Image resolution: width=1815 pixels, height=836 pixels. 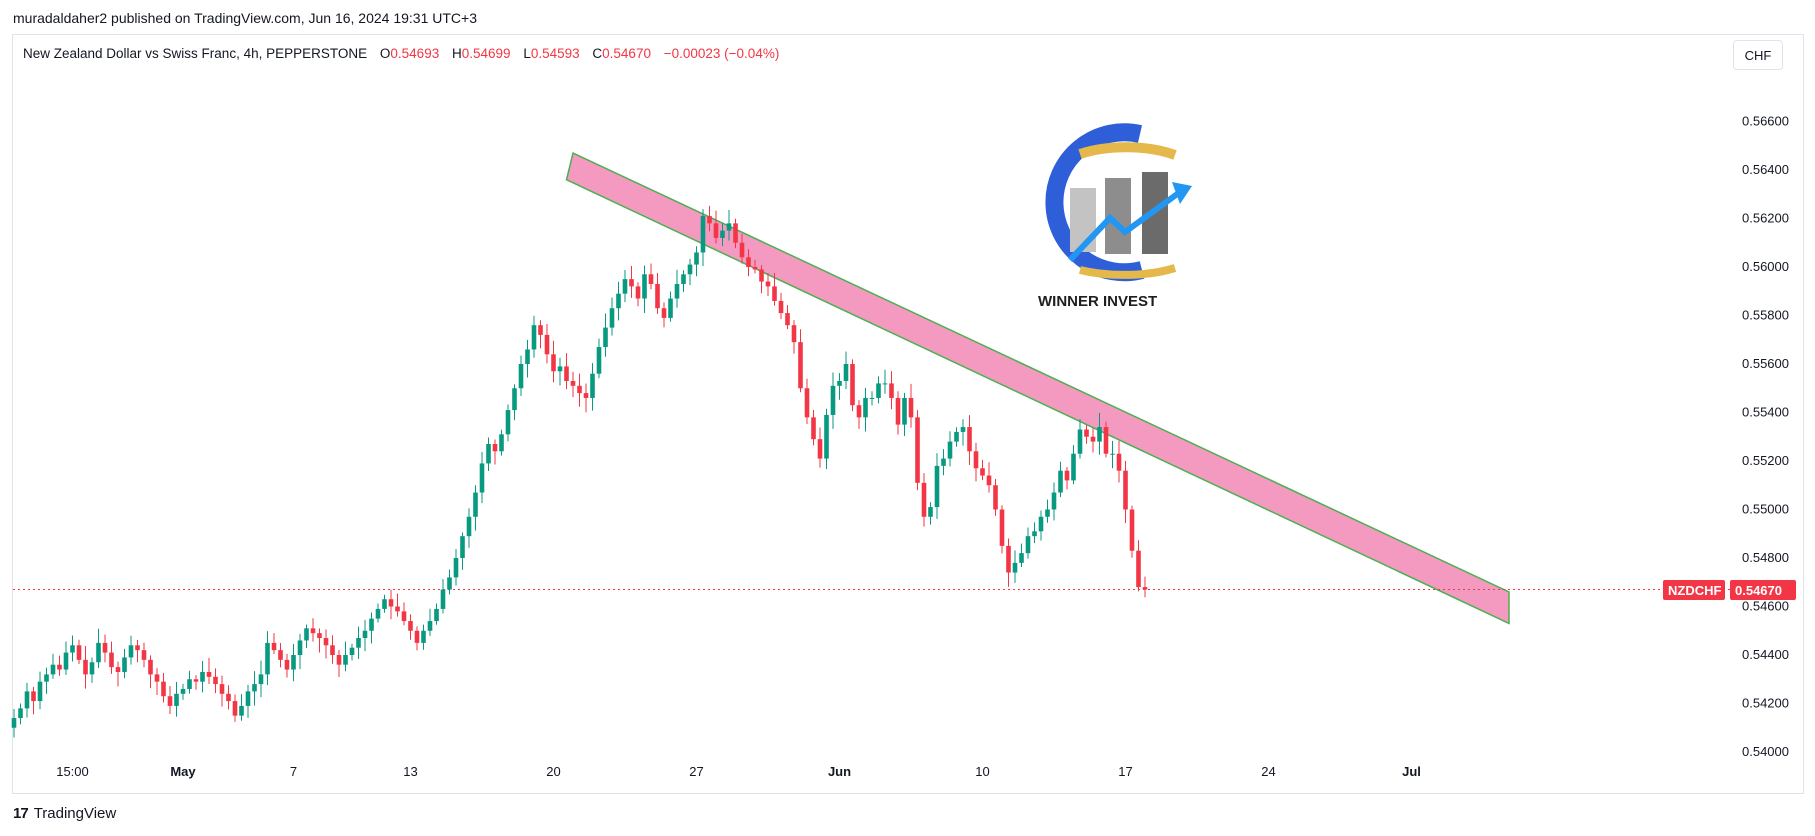 What do you see at coordinates (1763, 590) in the screenshot?
I see `last-price-tag: 0.54670` at bounding box center [1763, 590].